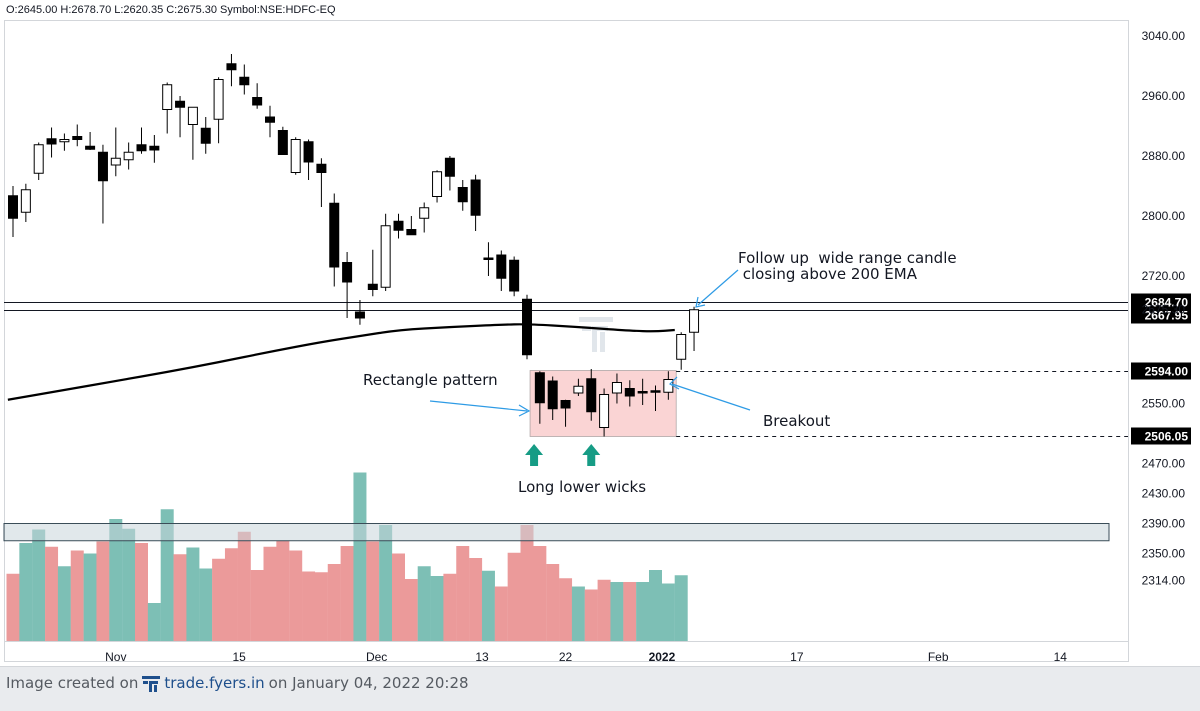  What do you see at coordinates (1164, 494) in the screenshot?
I see `y-tick-label: 2430.00` at bounding box center [1164, 494].